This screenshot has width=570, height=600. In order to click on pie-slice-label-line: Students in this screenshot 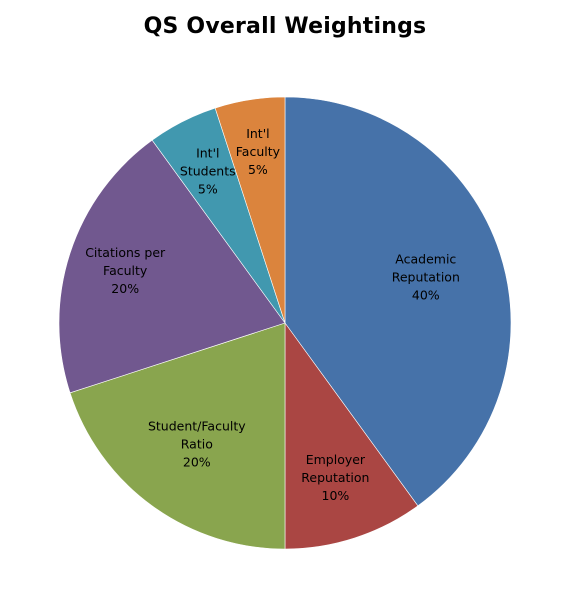, I will do `click(208, 171)`.